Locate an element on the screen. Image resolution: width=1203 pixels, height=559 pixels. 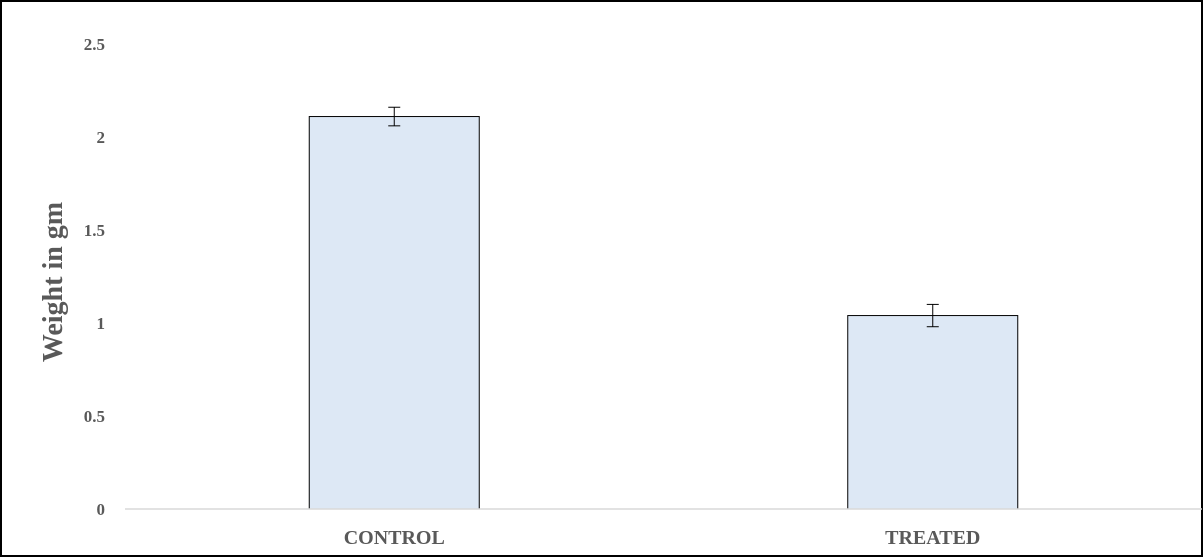
bar-control is located at coordinates (394, 313).